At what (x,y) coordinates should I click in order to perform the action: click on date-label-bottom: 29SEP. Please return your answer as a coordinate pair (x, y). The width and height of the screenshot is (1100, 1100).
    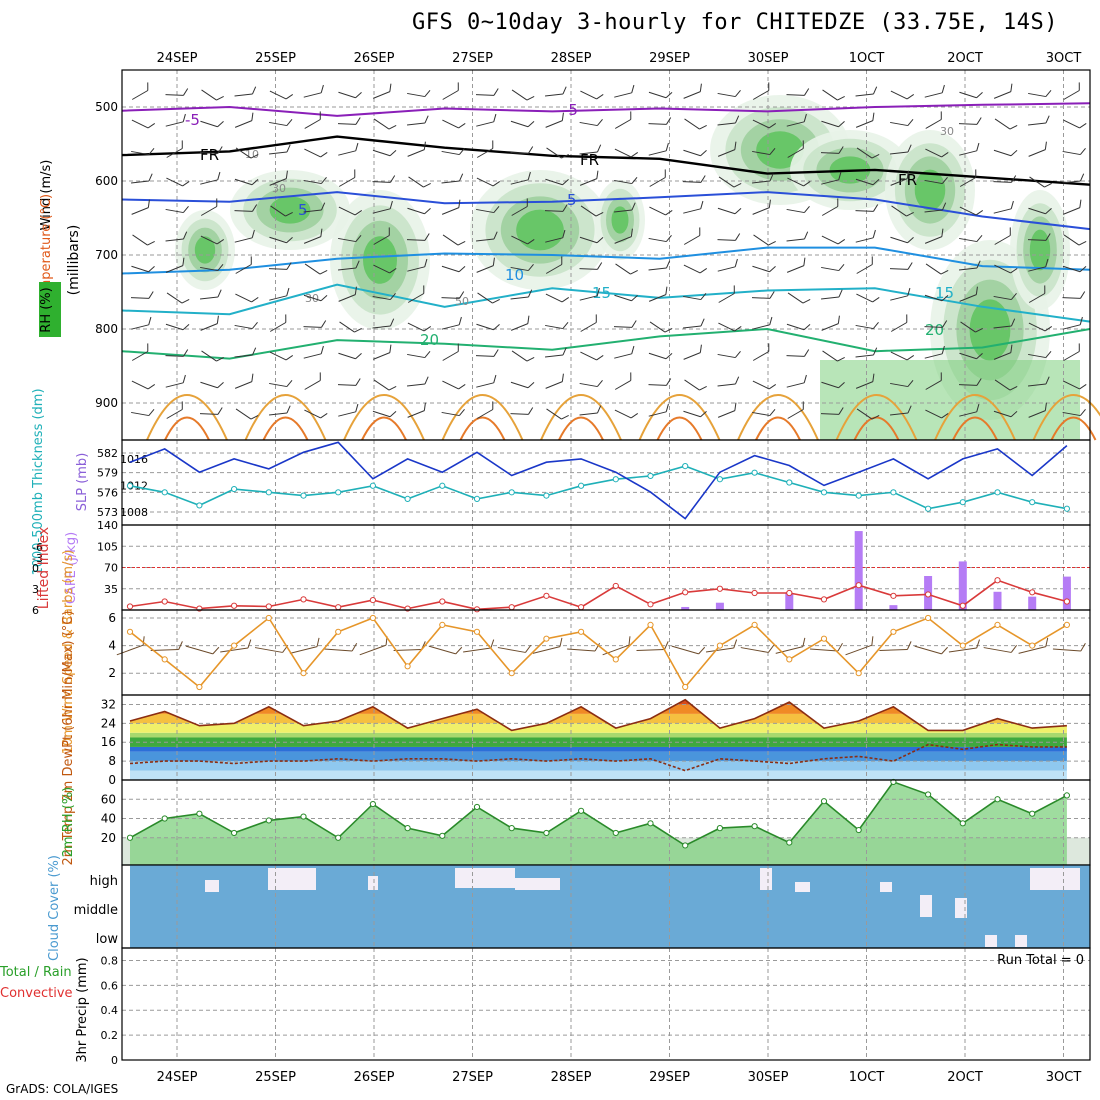
    Looking at the image, I should click on (669, 1077).